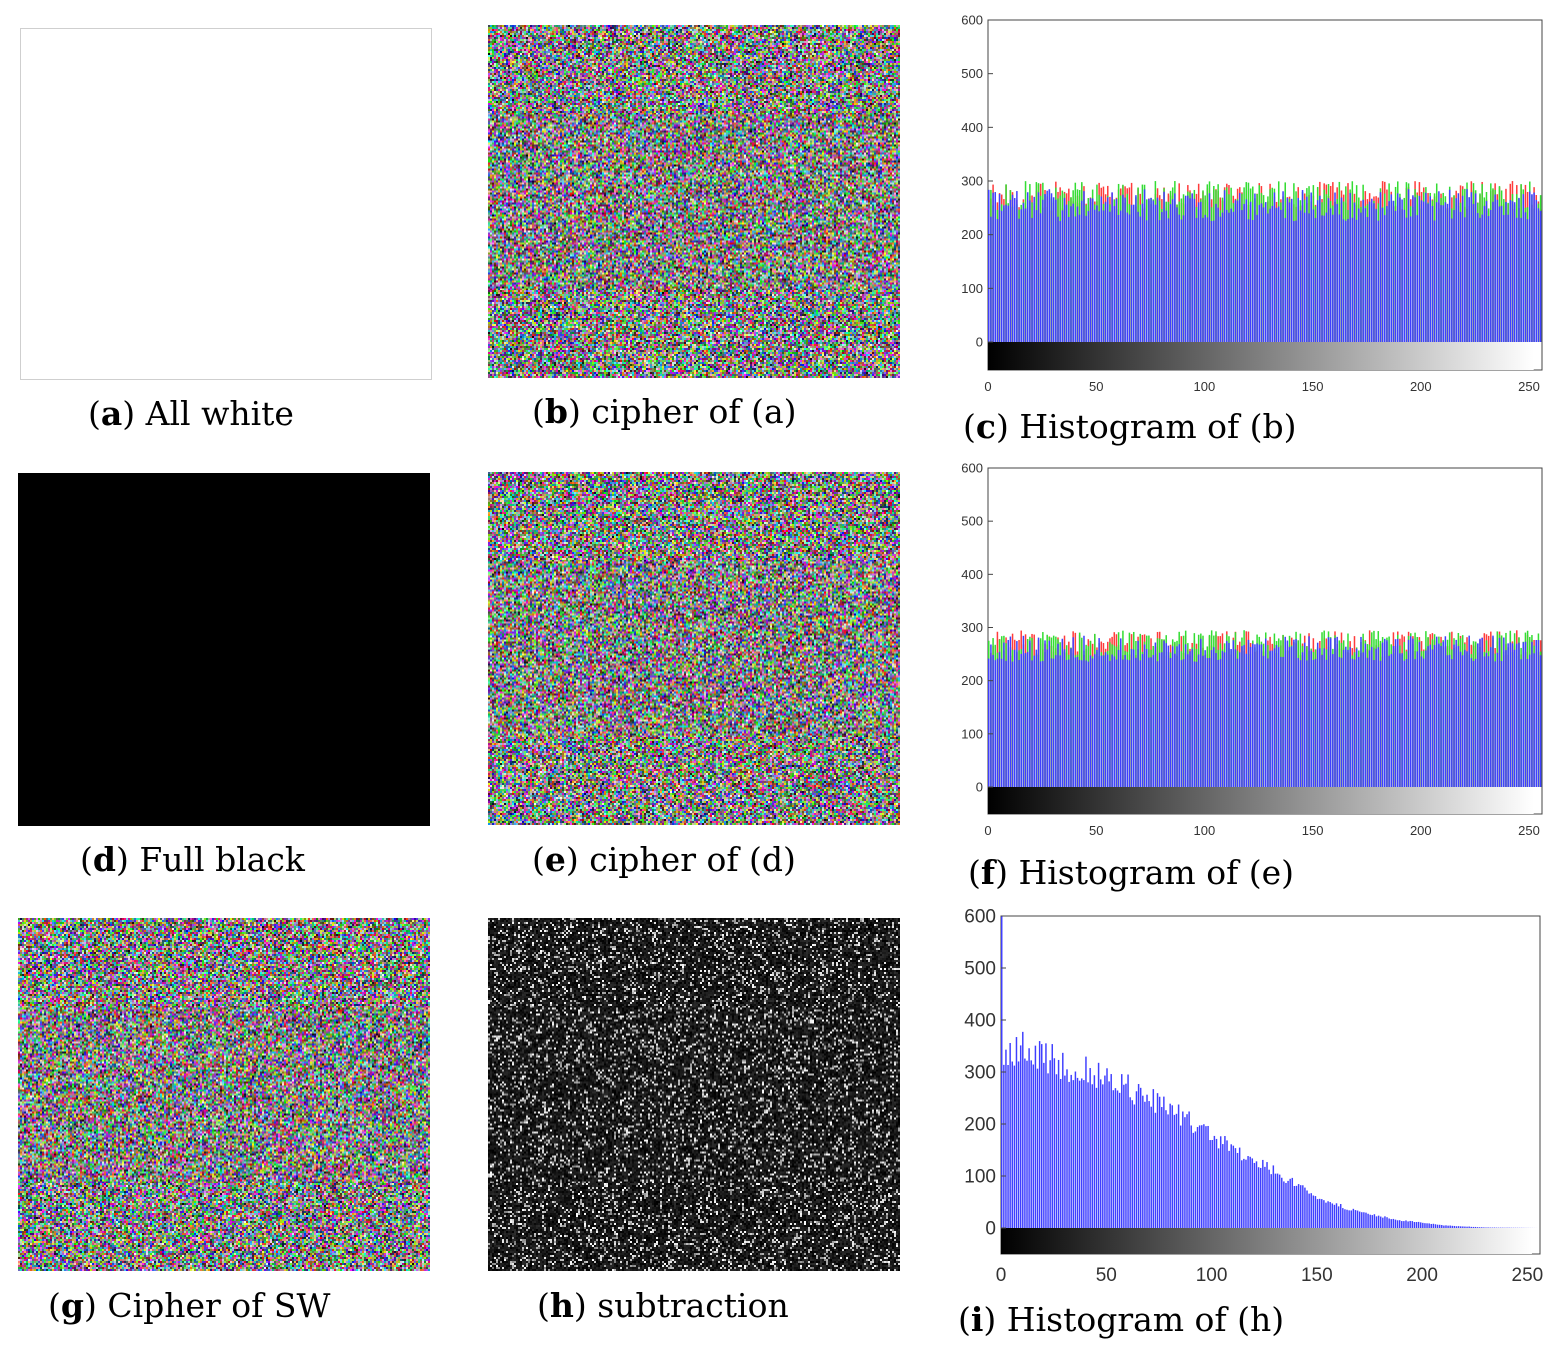  Describe the element at coordinates (189, 1305) in the screenshot. I see `caption-g: (g) Cipher of SW` at that location.